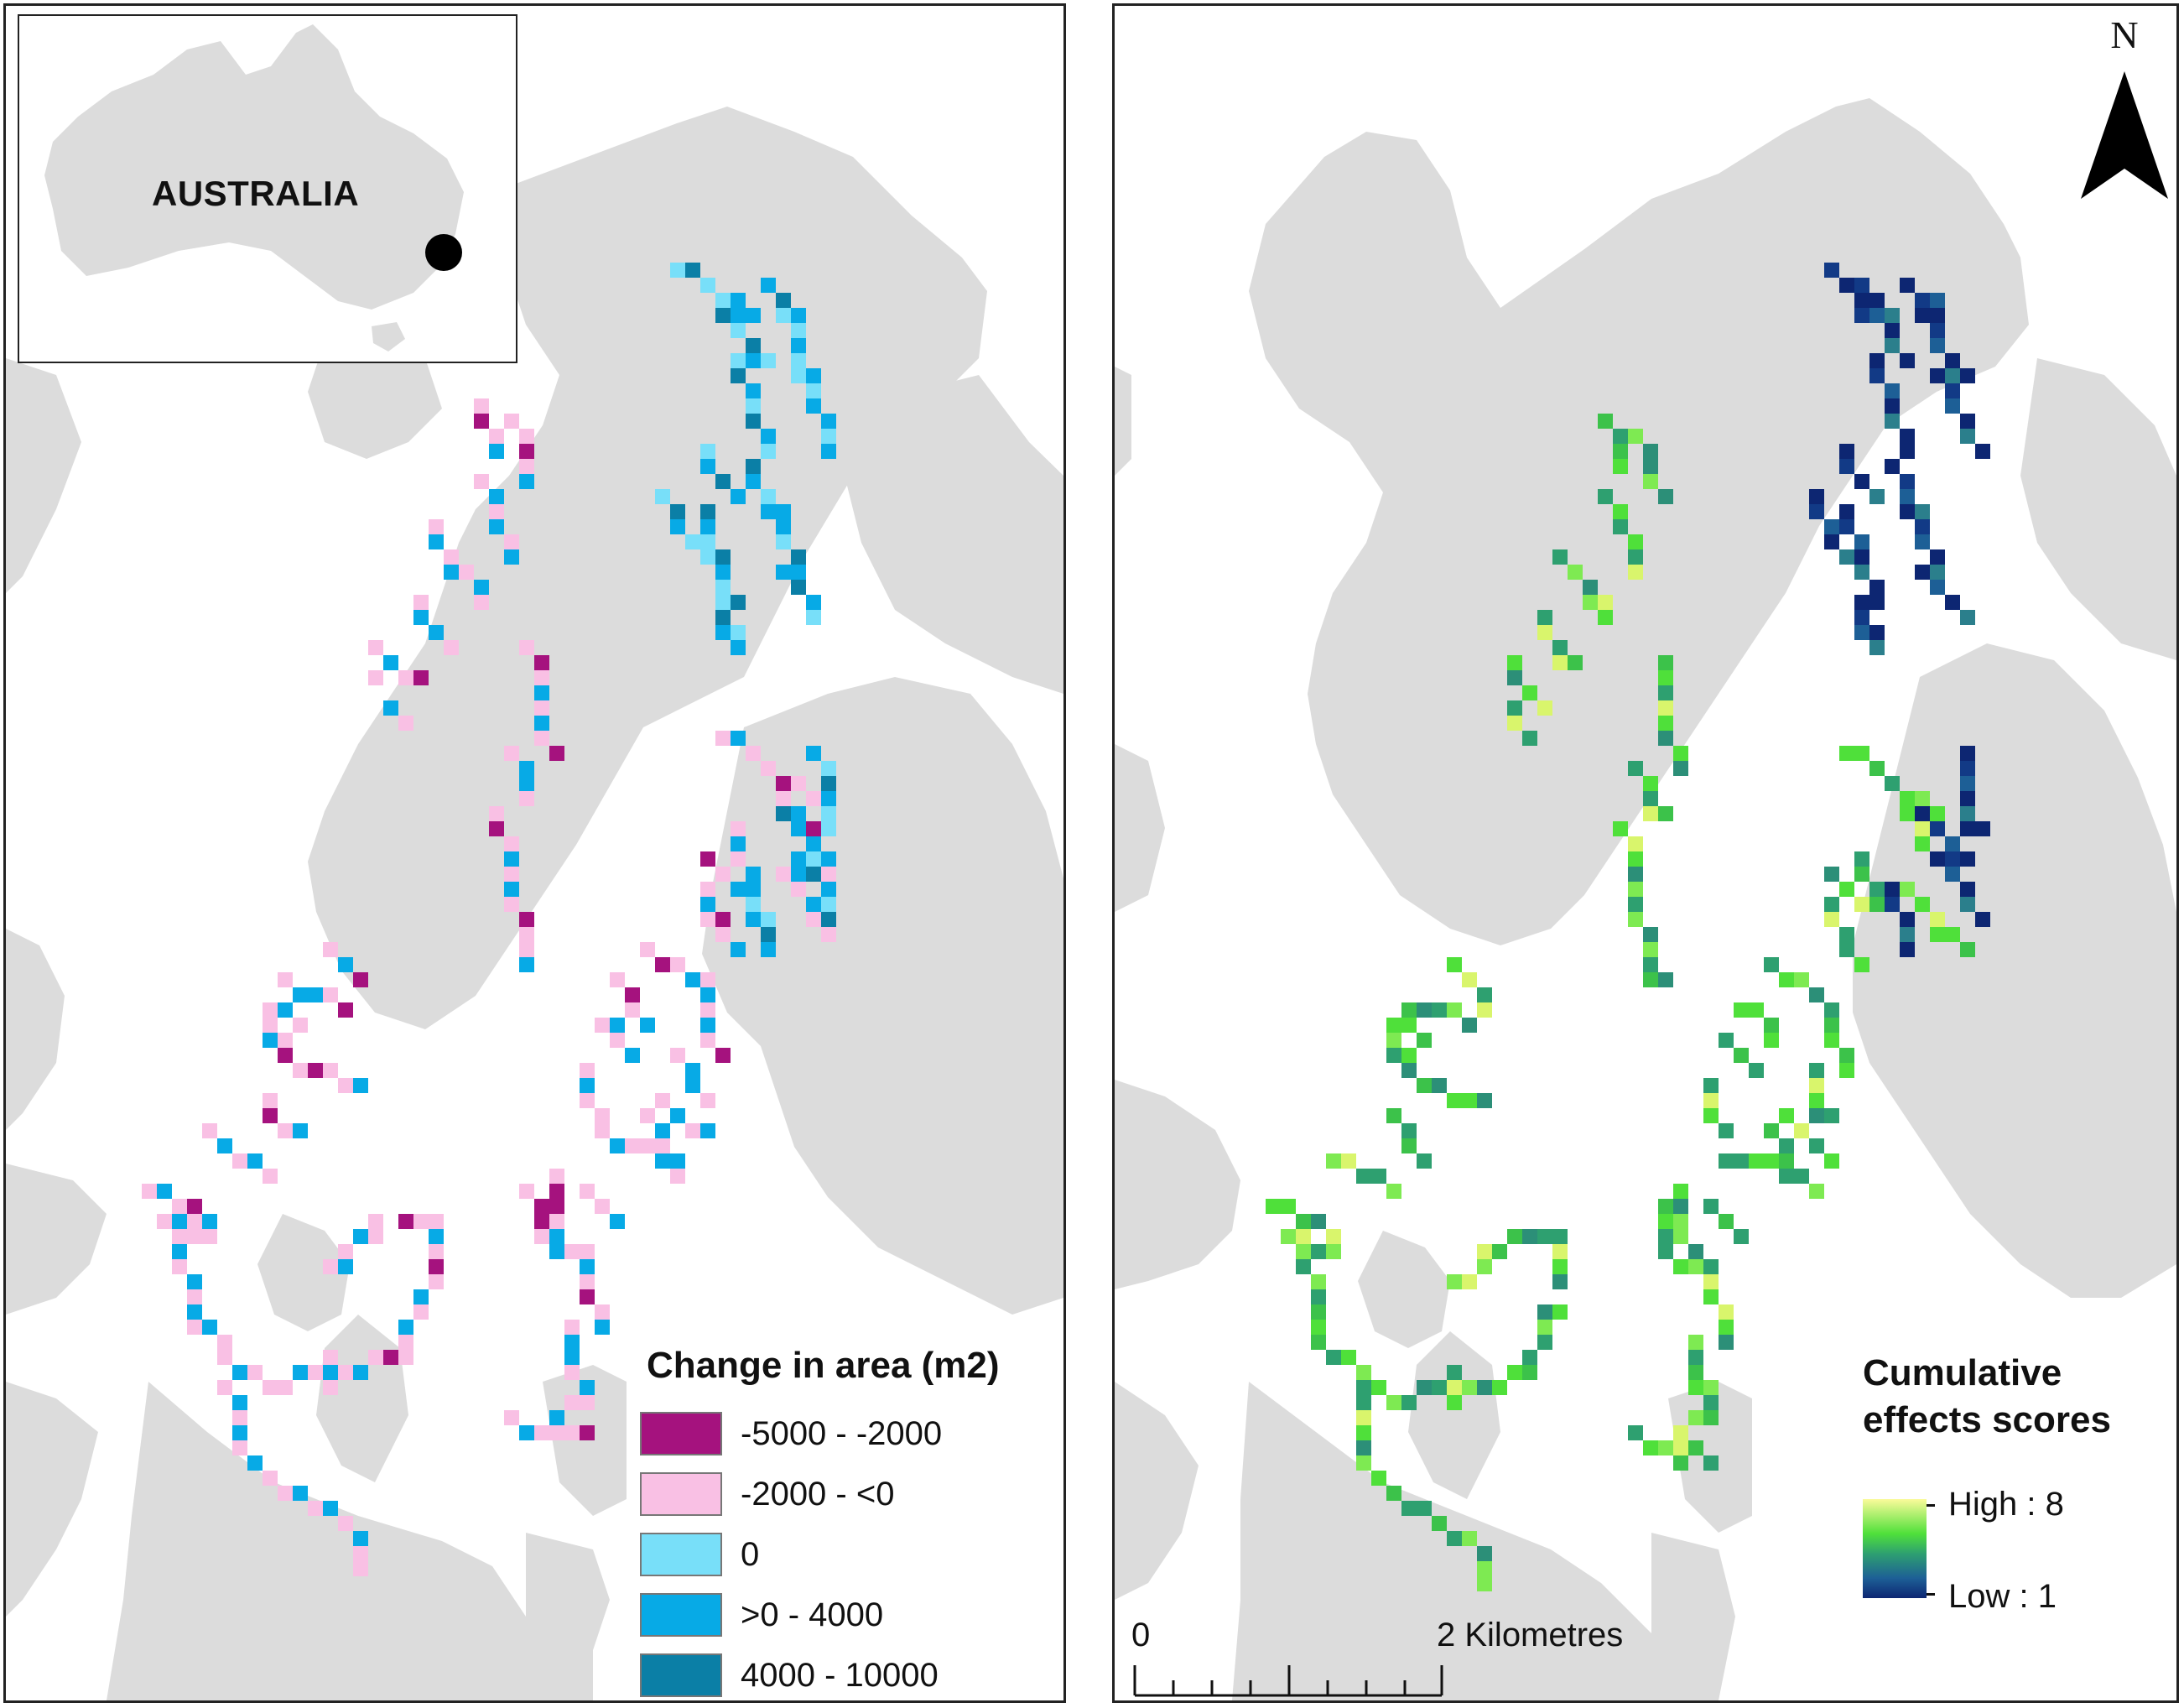 This screenshot has height=1708, width=2184. What do you see at coordinates (750, 1554) in the screenshot?
I see `legend-label: 0` at bounding box center [750, 1554].